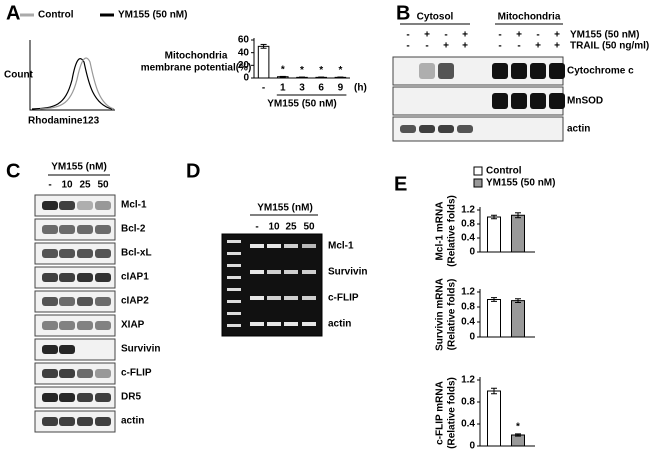 Image resolution: width=650 pixels, height=456 pixels. Describe the element at coordinates (604, 35) in the screenshot. I see `treatment-label: YM155 (50 nM)` at that location.